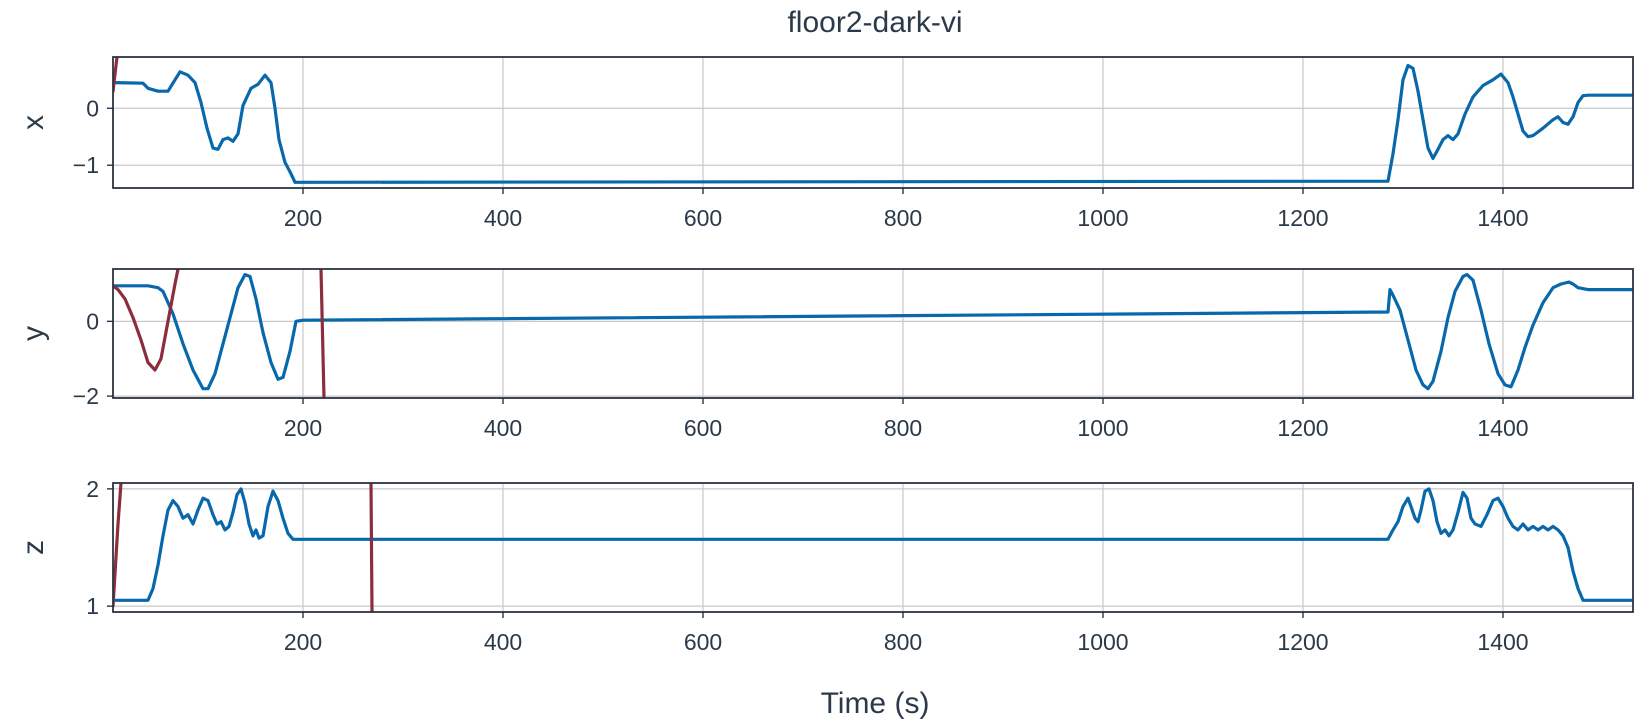 The image size is (1637, 728). What do you see at coordinates (86, 396) in the screenshot?
I see `y-tick-label: −2` at bounding box center [86, 396].